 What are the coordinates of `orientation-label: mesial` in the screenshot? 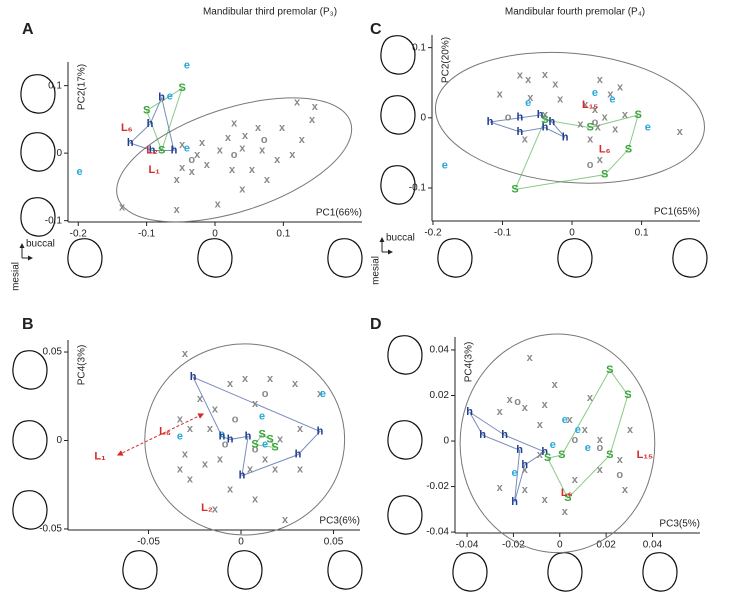 It's located at (376, 270).